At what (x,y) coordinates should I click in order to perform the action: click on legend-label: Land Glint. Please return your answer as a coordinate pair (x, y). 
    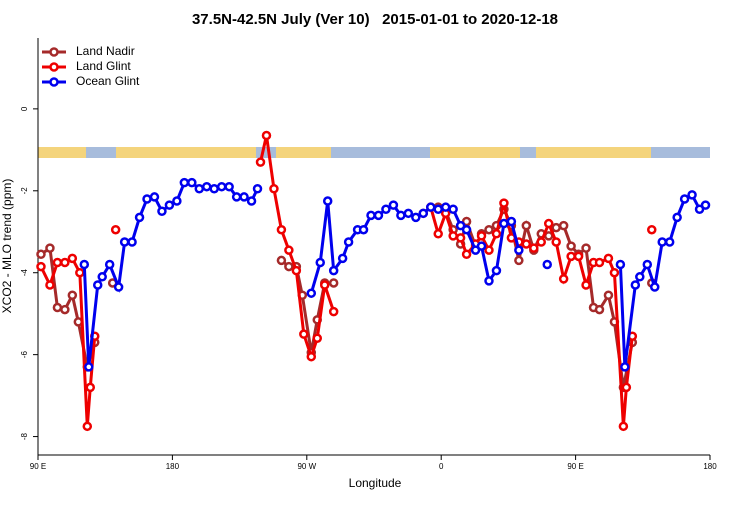
    Looking at the image, I should click on (103, 66).